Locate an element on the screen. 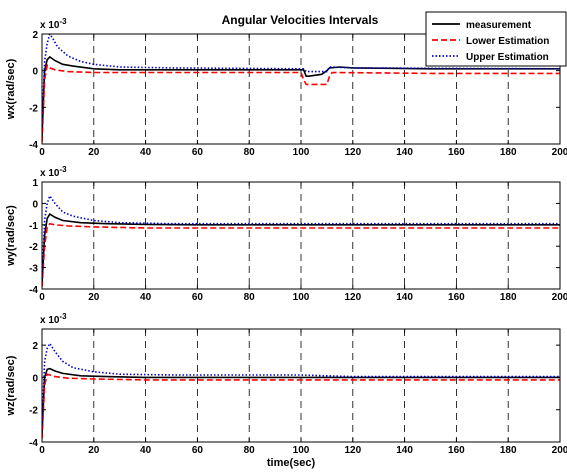 The width and height of the screenshot is (567, 472). legend-label: Lower Estimation is located at coordinates (507, 41).